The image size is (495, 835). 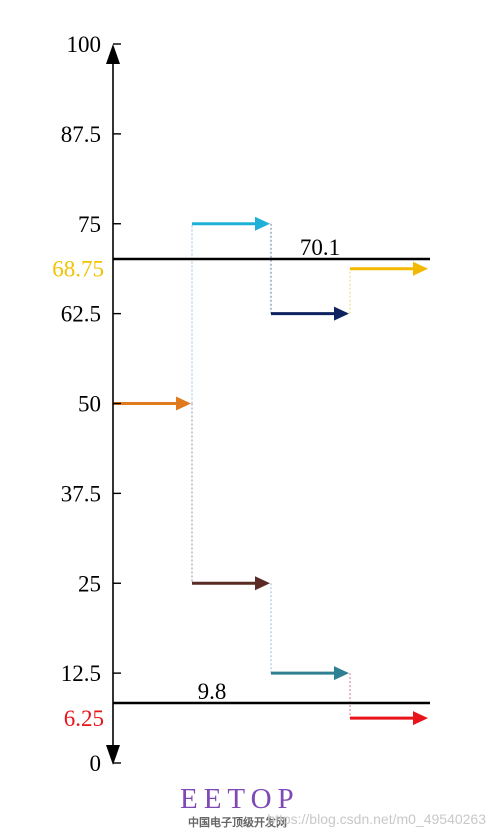 What do you see at coordinates (89, 404) in the screenshot?
I see `axis-tick-label: 50` at bounding box center [89, 404].